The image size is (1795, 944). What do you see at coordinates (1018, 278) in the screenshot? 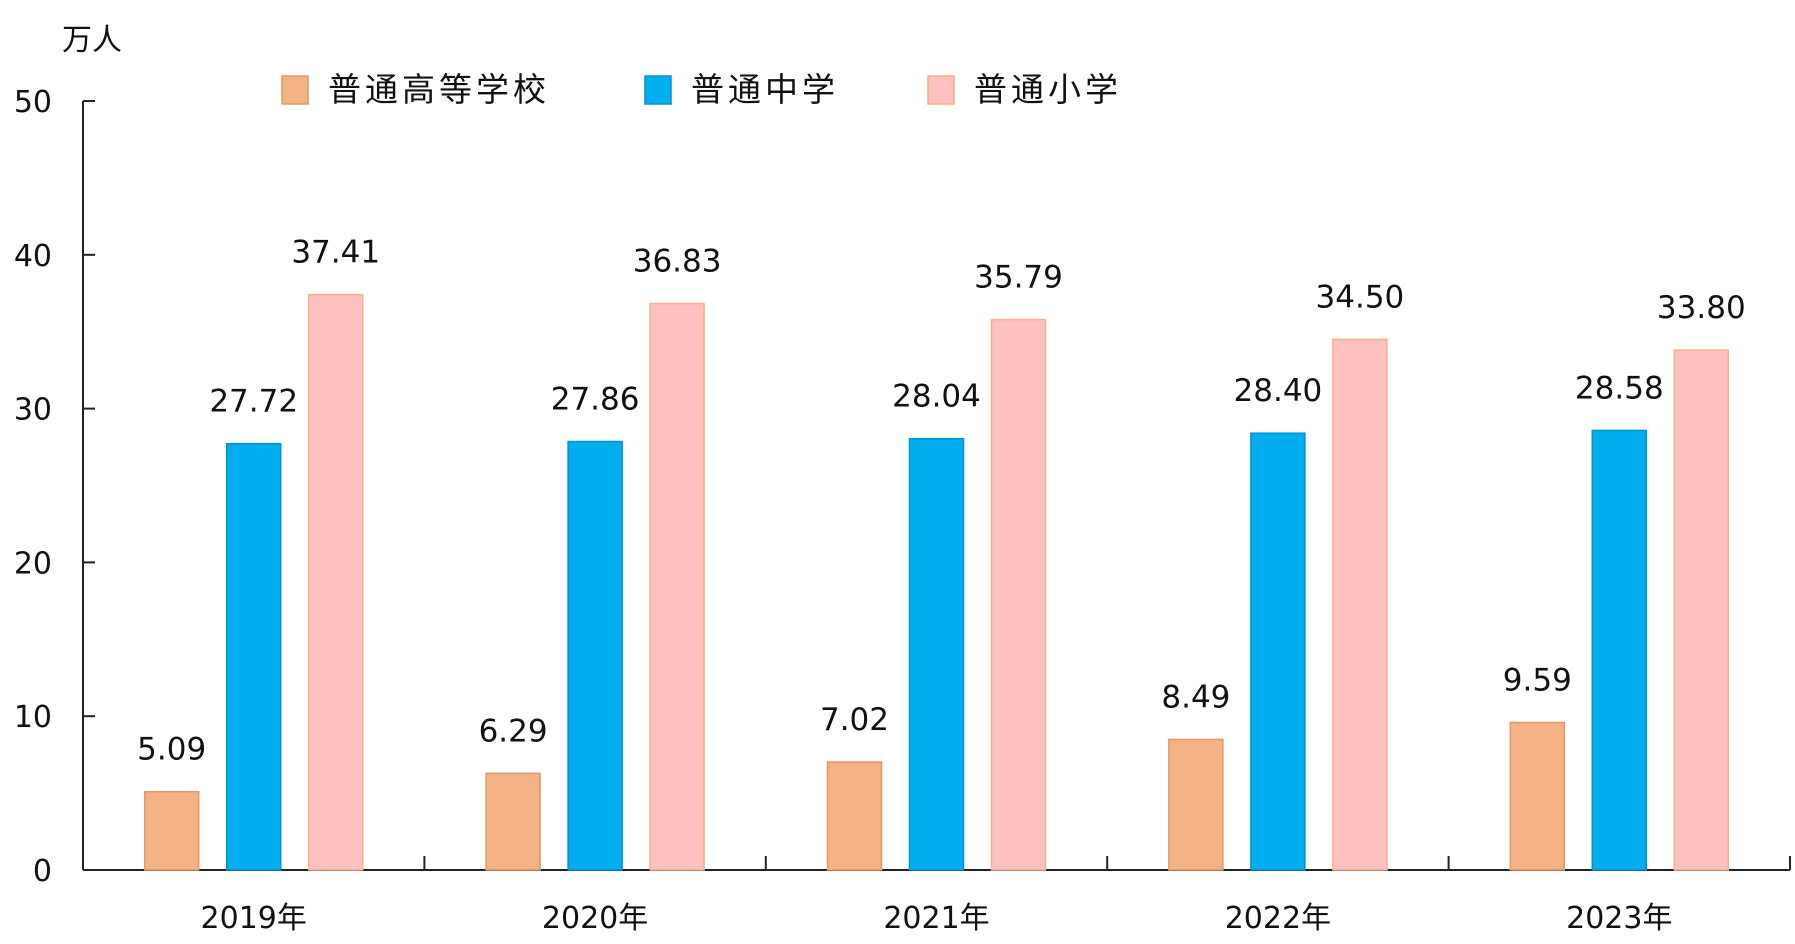
I see `data-label: 35.79` at bounding box center [1018, 278].